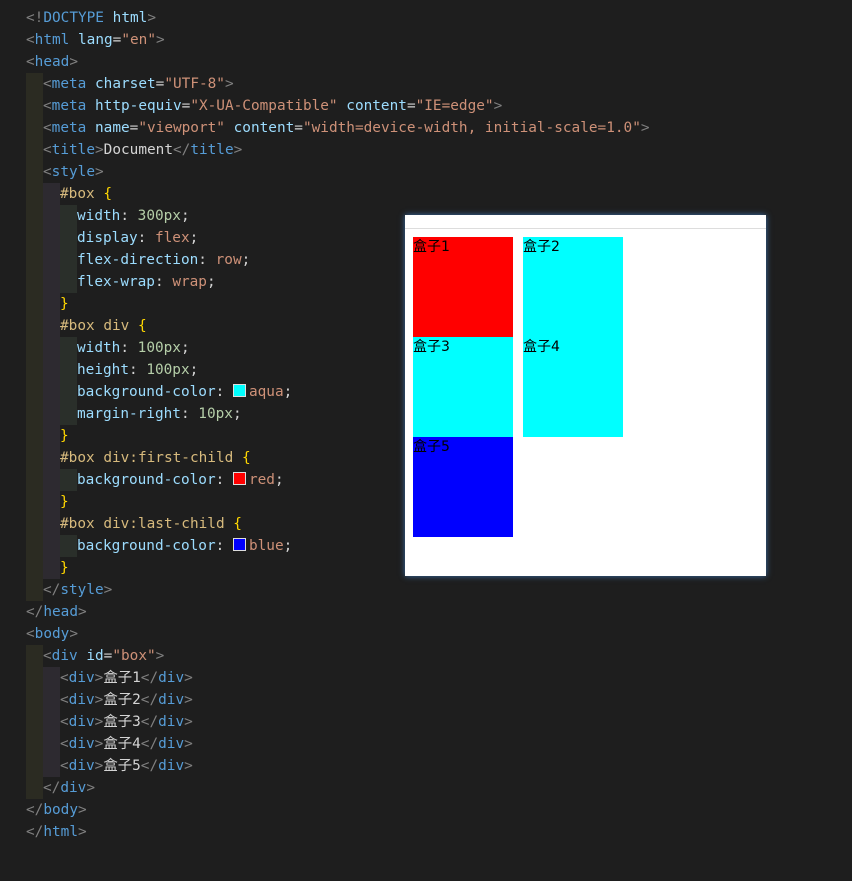 This screenshot has width=852, height=881. What do you see at coordinates (376, 106) in the screenshot?
I see `code-token: content` at bounding box center [376, 106].